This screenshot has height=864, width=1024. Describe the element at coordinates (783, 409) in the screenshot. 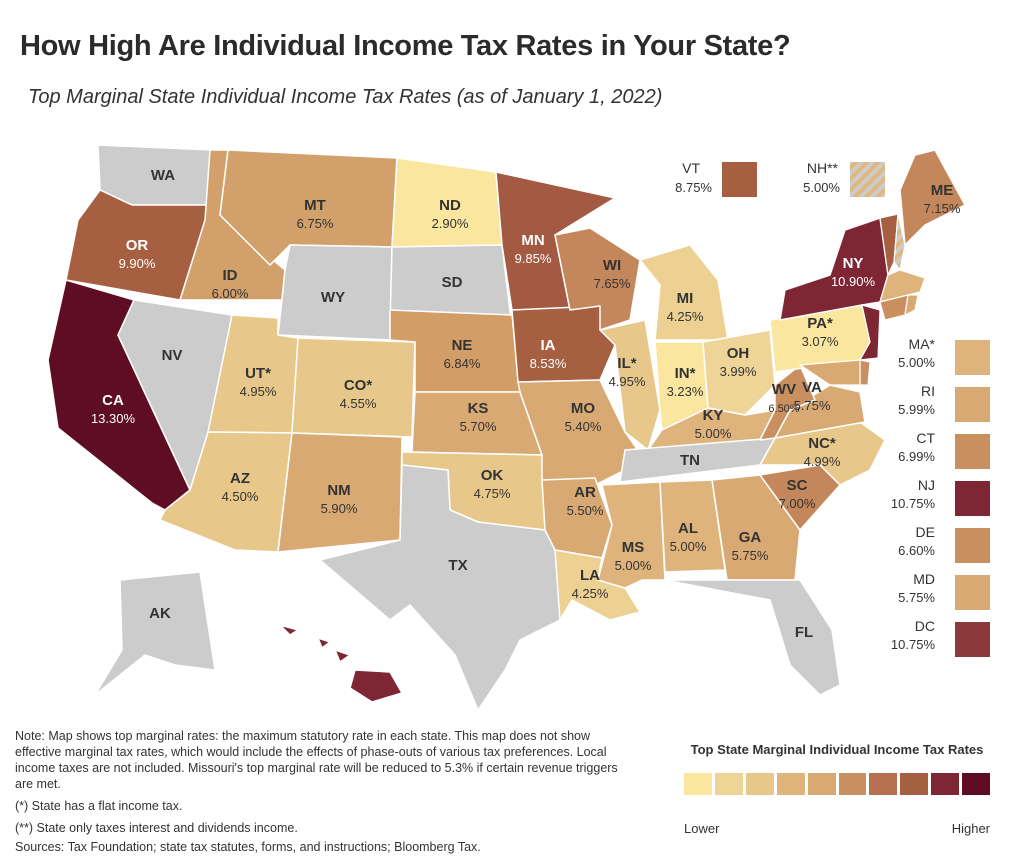

I see `state-rate-wv: 6.50%` at that location.